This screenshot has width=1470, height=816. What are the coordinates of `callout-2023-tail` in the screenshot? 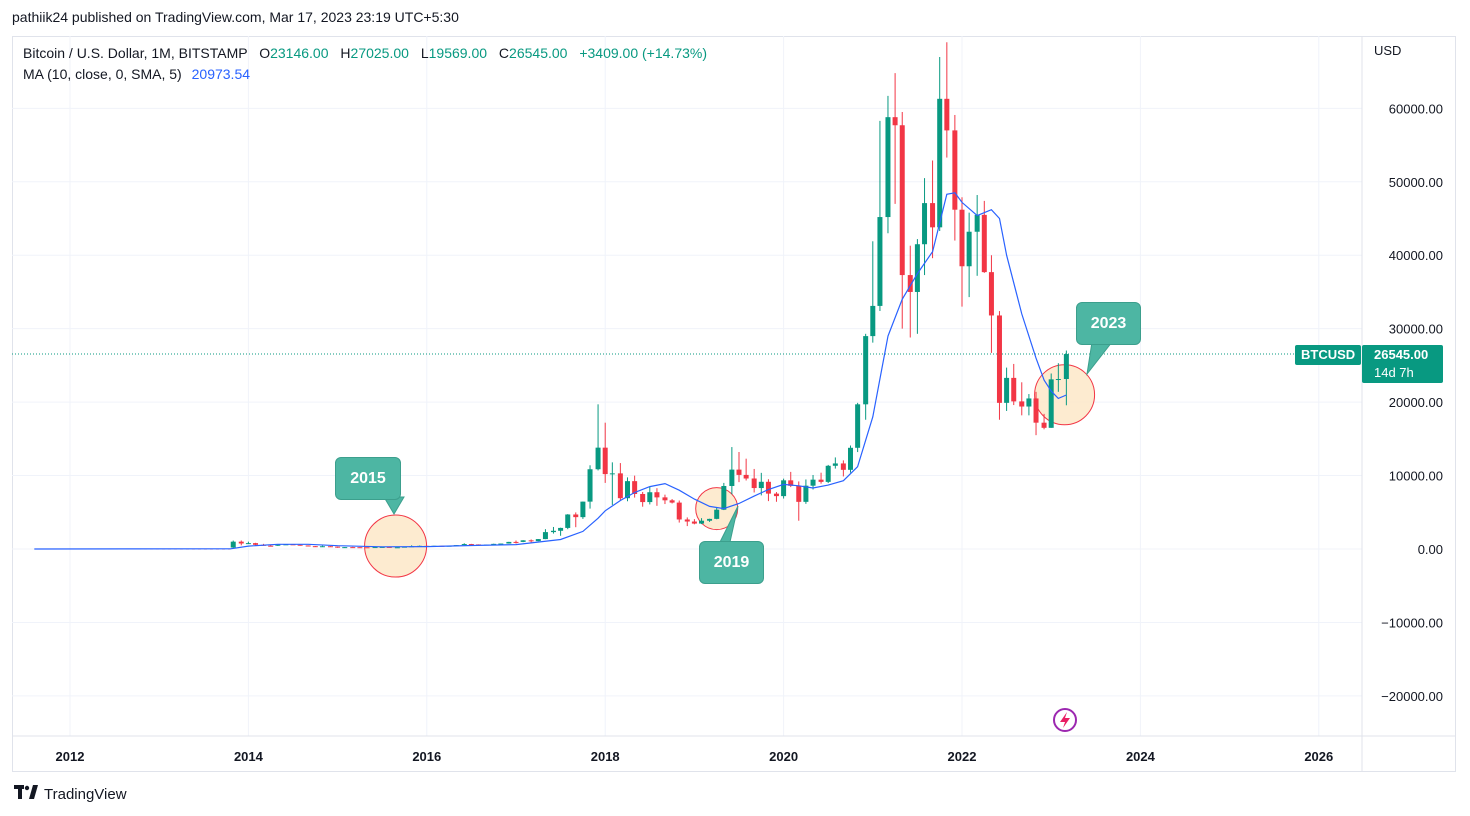 It's located at (1100, 358).